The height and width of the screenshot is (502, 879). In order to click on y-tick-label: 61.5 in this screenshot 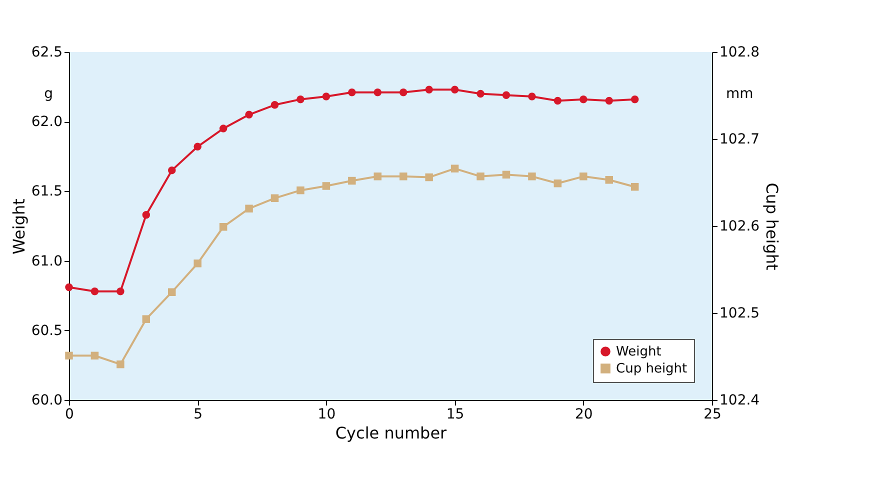, I will do `click(46, 192)`.